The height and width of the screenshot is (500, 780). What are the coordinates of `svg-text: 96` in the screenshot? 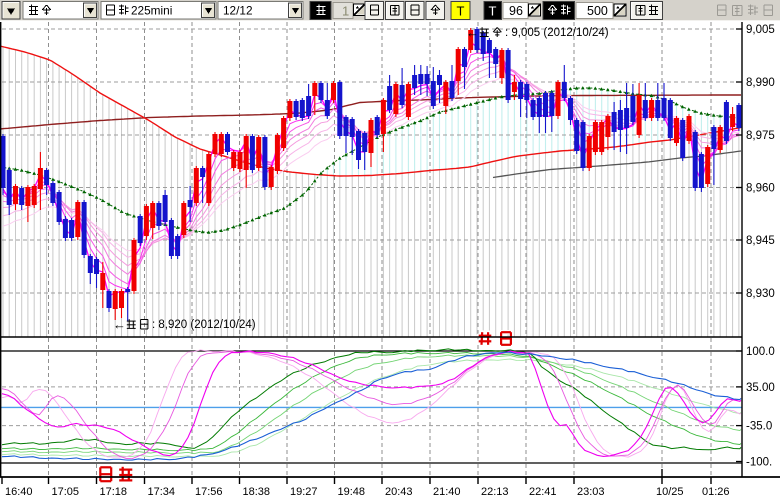 It's located at (516, 11).